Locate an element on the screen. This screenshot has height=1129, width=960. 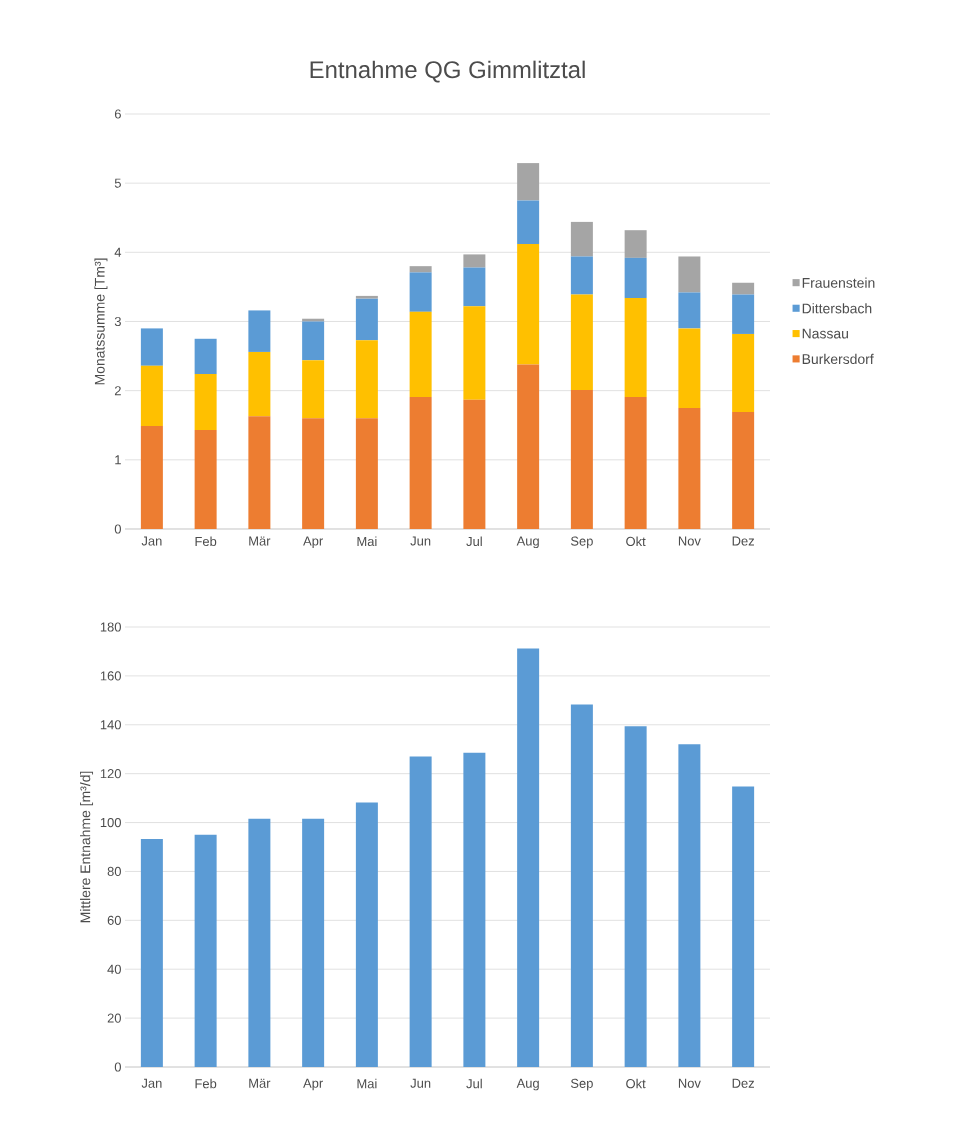
legend-label: Nassau is located at coordinates (825, 333).